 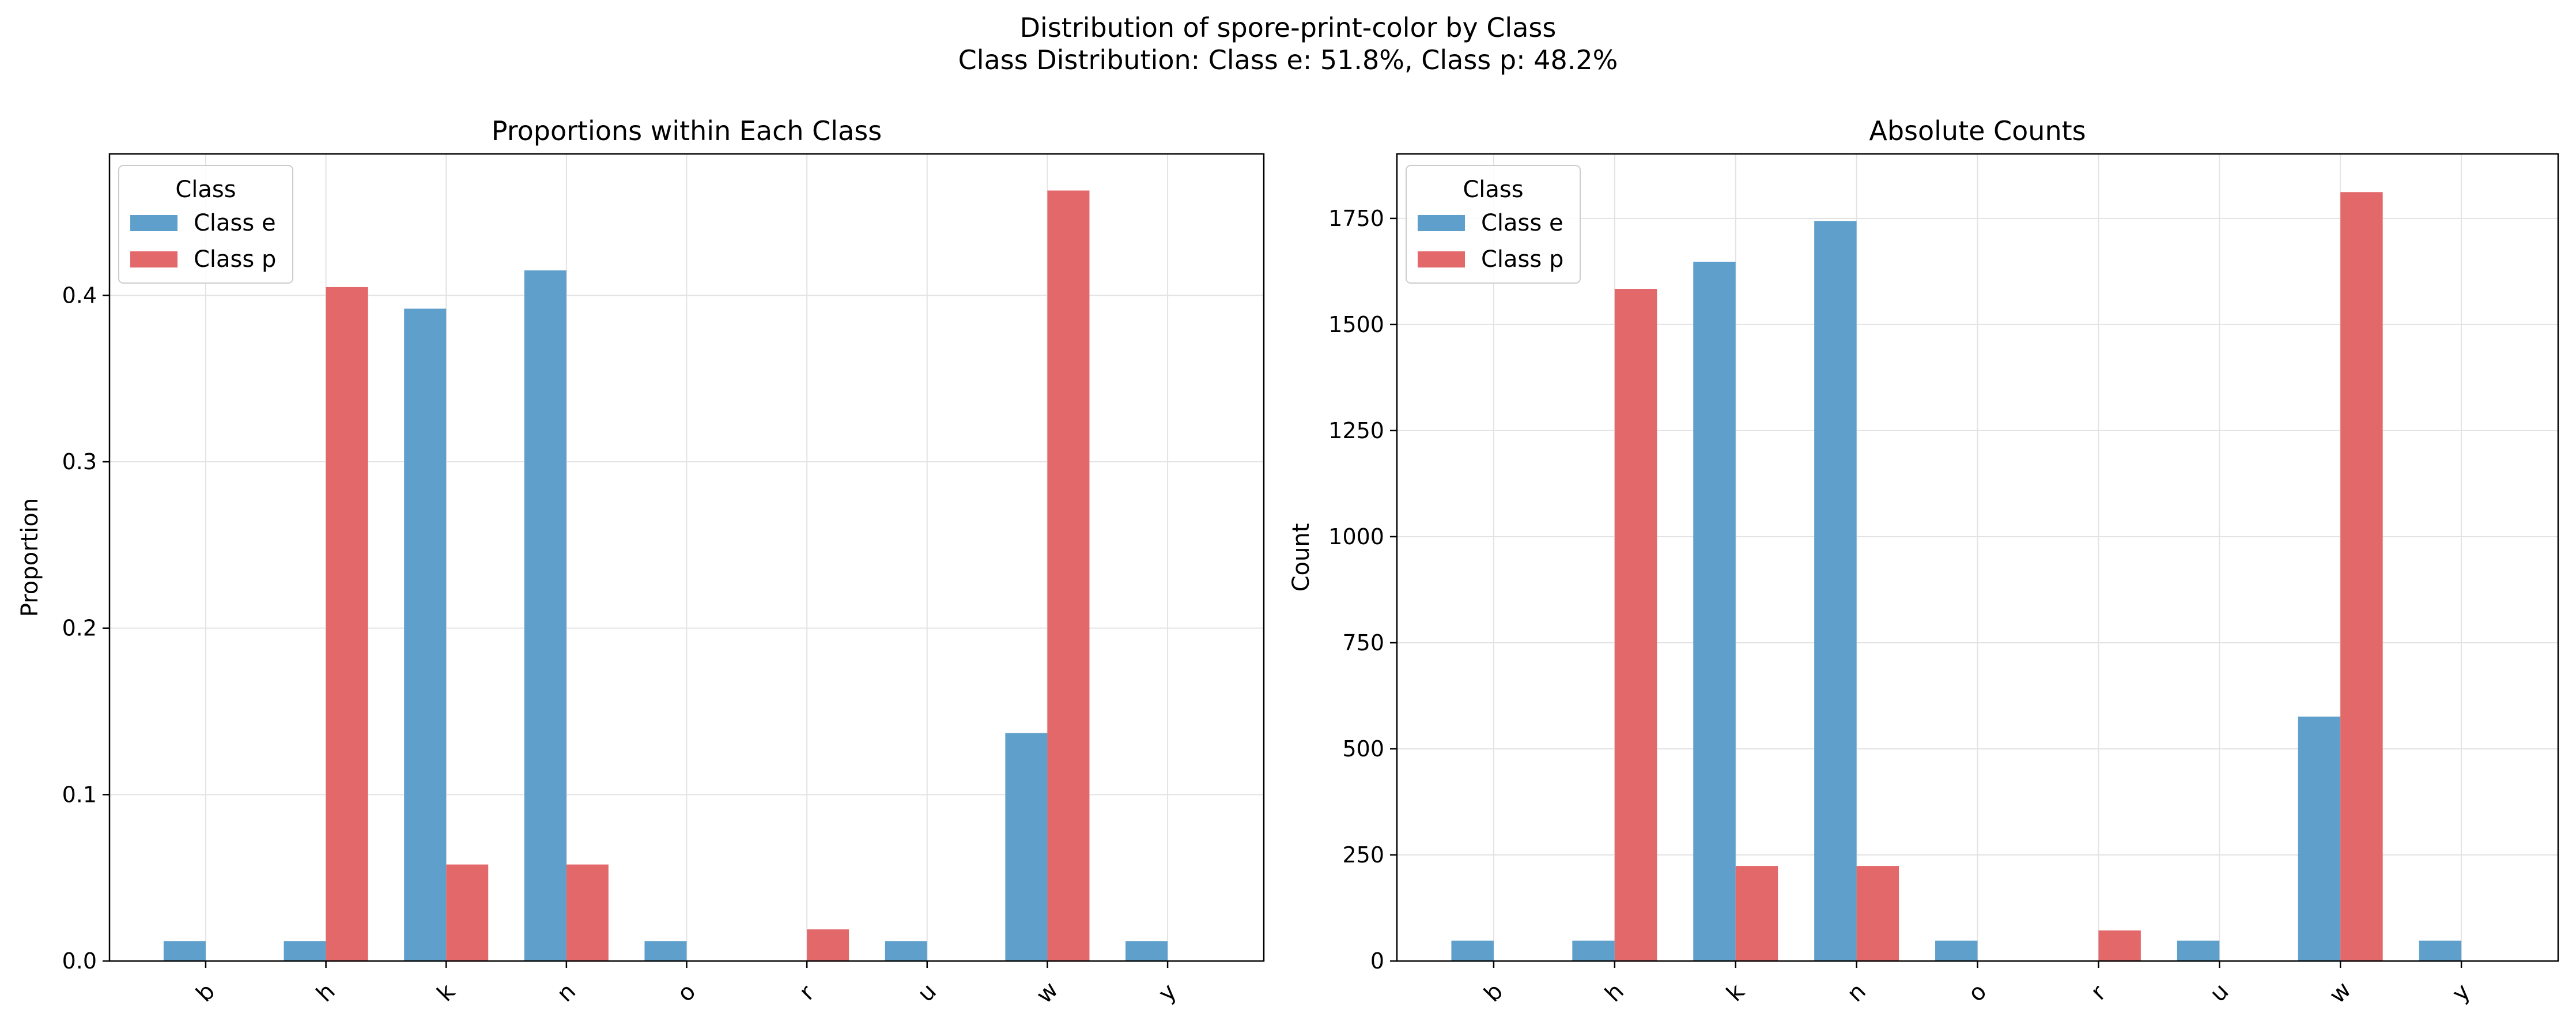 What do you see at coordinates (1356, 218) in the screenshot?
I see `y-tick-label: 1750` at bounding box center [1356, 218].